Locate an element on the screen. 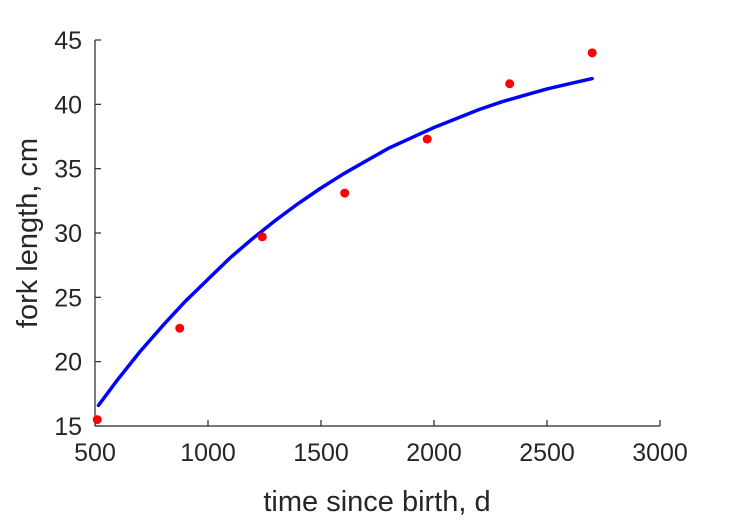 This screenshot has height=521, width=729. x-ticks: 500 1000 1500 2000 2500 3000 is located at coordinates (381, 443).